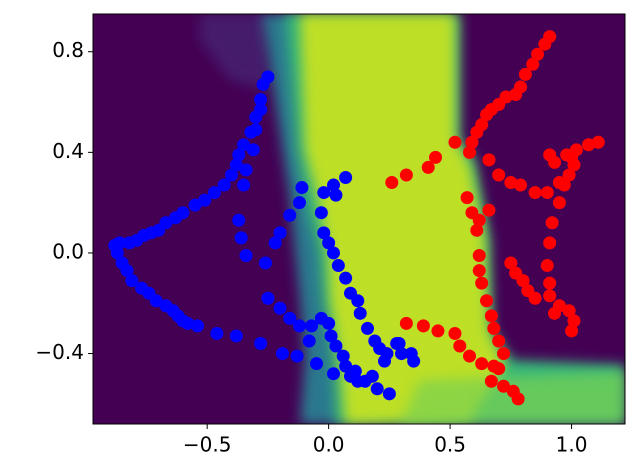  Describe the element at coordinates (68, 251) in the screenshot. I see `y-tick-label: 0.0` at that location.